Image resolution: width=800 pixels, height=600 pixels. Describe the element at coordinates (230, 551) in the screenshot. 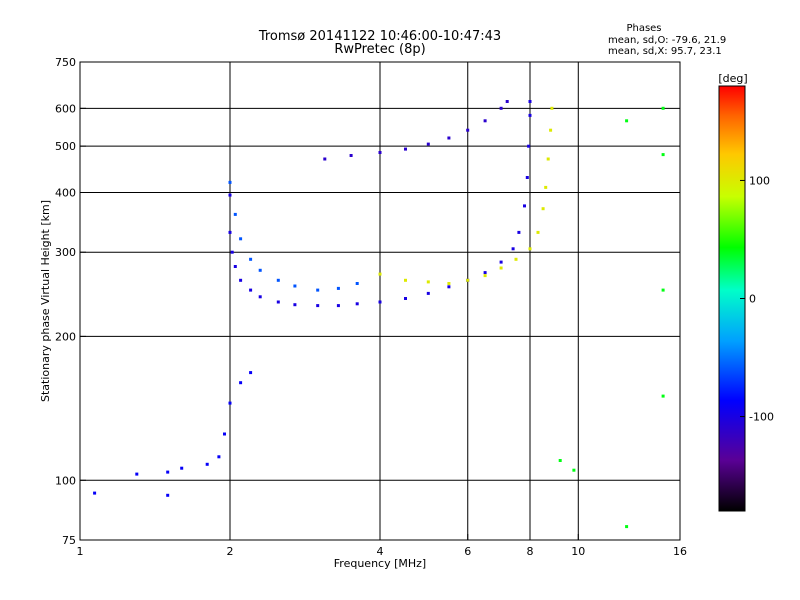

I see `x-tick-label: 2` at that location.